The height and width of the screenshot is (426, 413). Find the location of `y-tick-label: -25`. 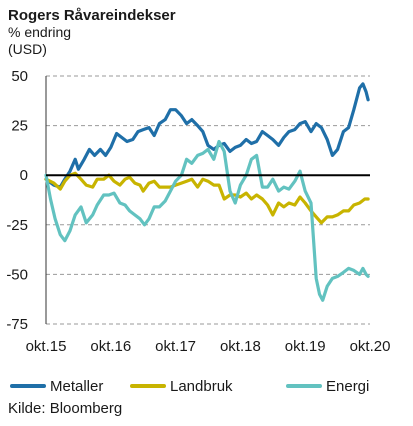

y-tick-label: -25 is located at coordinates (17, 225).